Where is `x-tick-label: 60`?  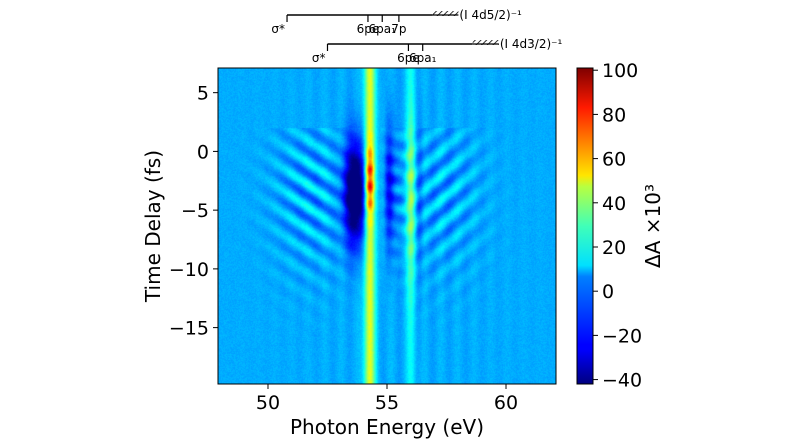 x-tick-label: 60 is located at coordinates (506, 403).